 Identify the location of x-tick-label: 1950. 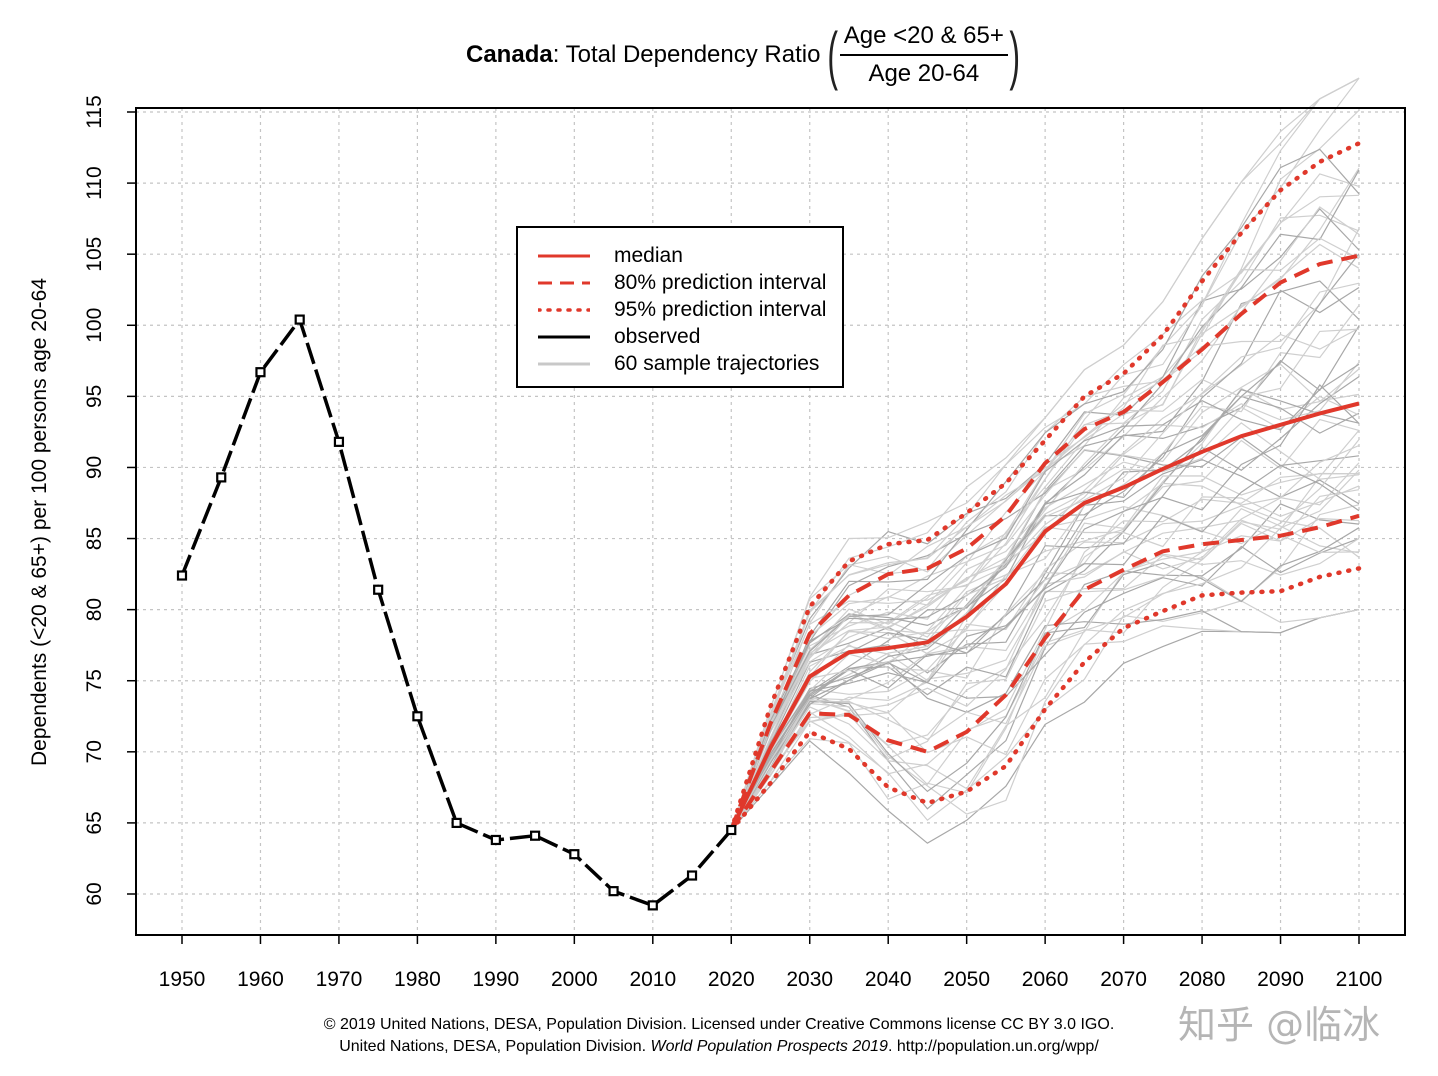
(182, 979).